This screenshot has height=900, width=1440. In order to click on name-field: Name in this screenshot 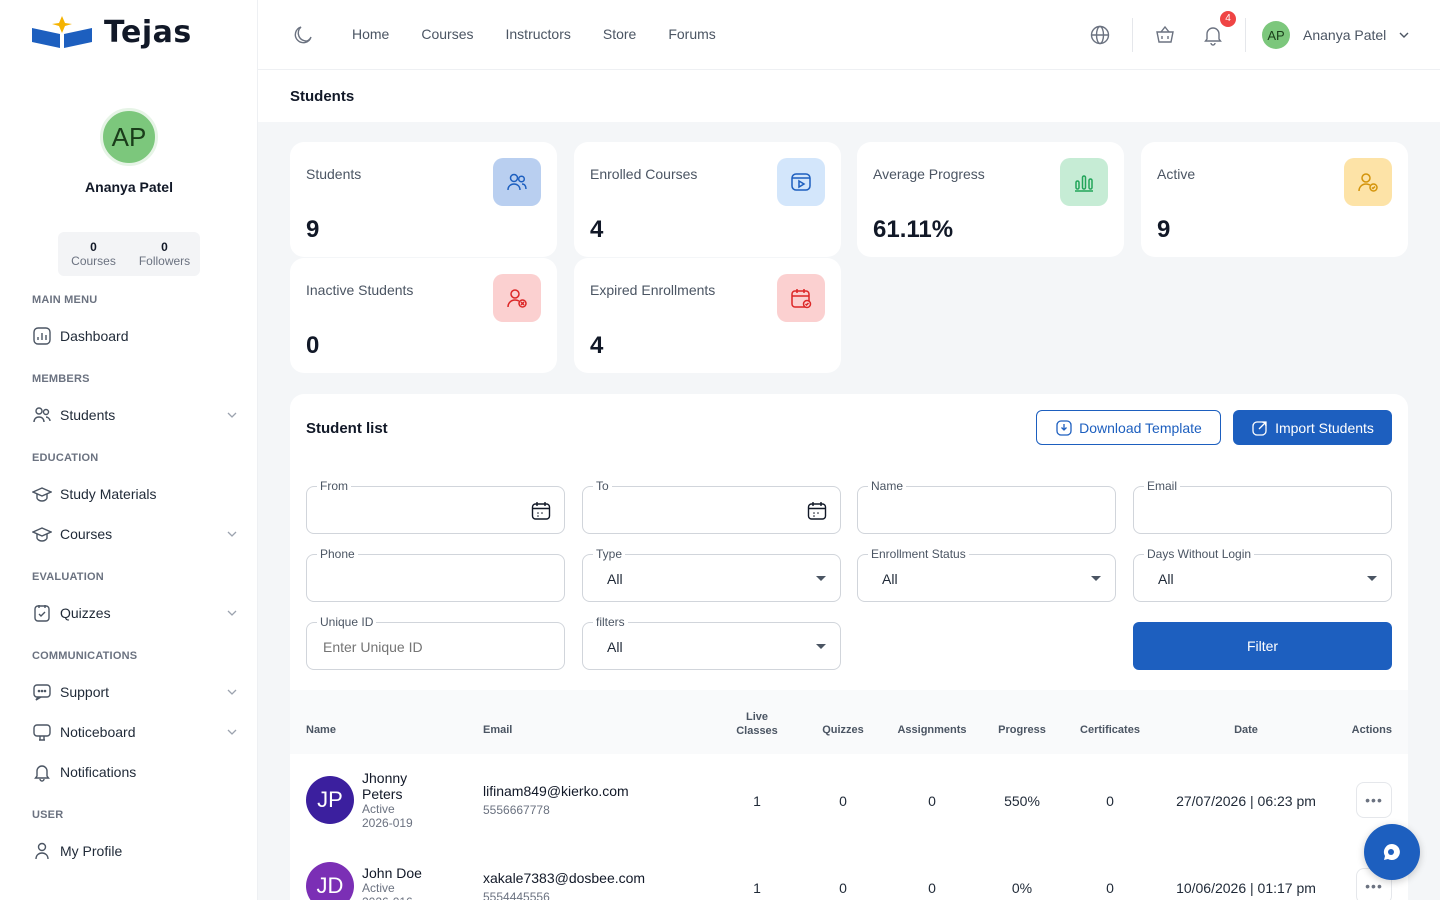, I will do `click(986, 506)`.